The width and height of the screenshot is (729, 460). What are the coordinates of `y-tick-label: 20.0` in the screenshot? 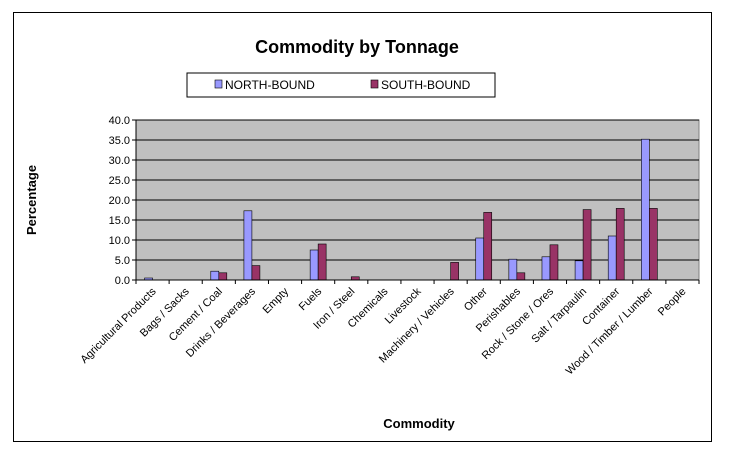 It's located at (119, 201).